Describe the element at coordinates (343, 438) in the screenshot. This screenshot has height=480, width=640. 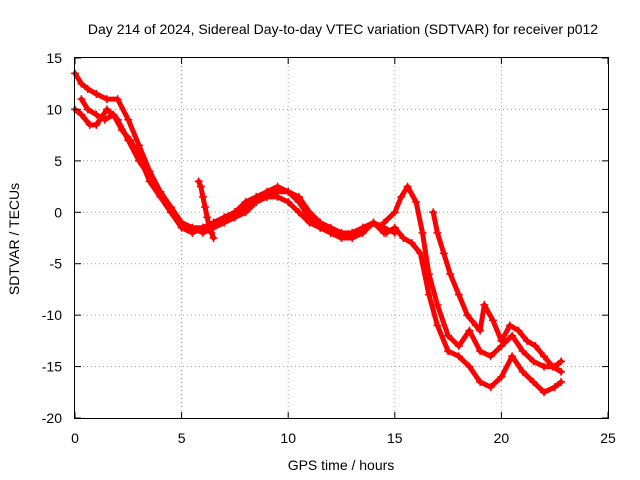
I see `x-tick-labels: 0 5 10 15 20 25` at that location.